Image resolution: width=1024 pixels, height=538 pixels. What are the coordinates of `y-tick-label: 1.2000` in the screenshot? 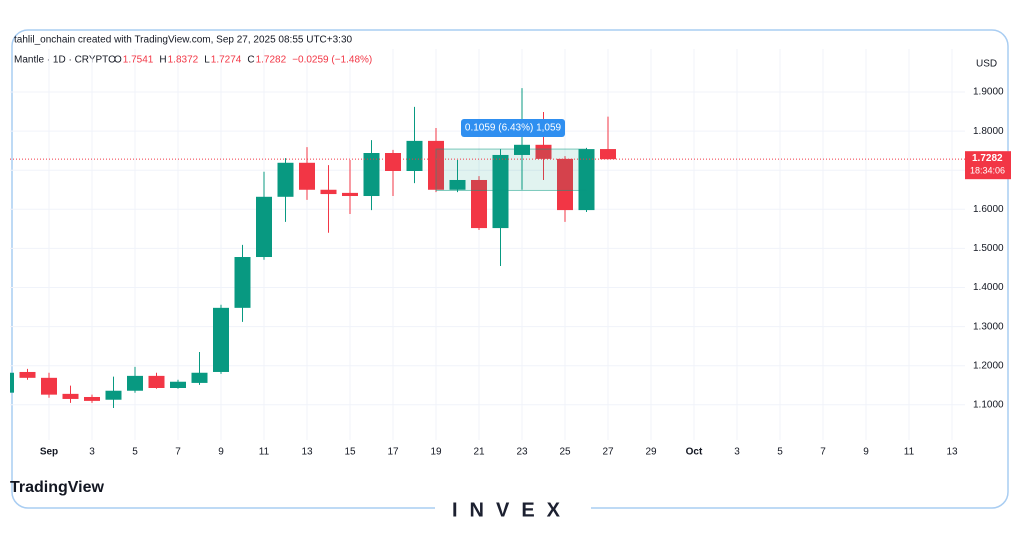 It's located at (988, 365).